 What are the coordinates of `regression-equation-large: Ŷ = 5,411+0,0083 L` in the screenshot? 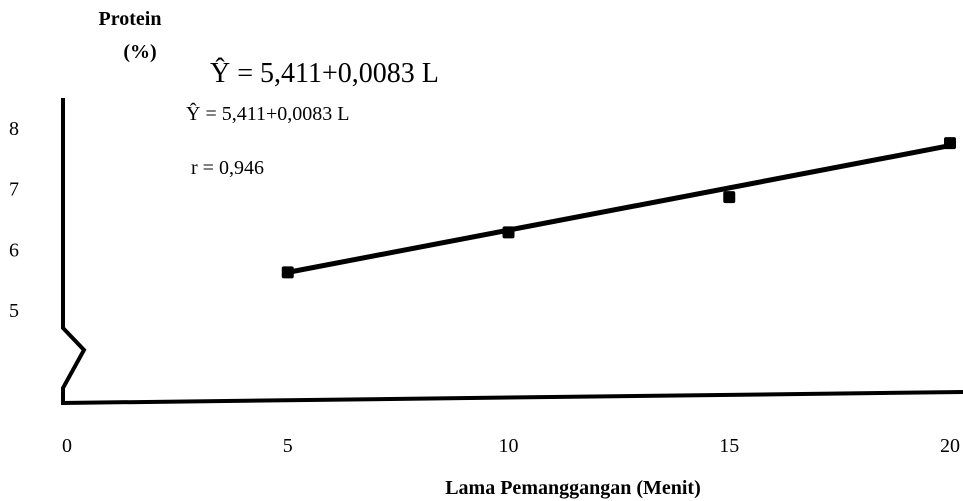 It's located at (324, 73).